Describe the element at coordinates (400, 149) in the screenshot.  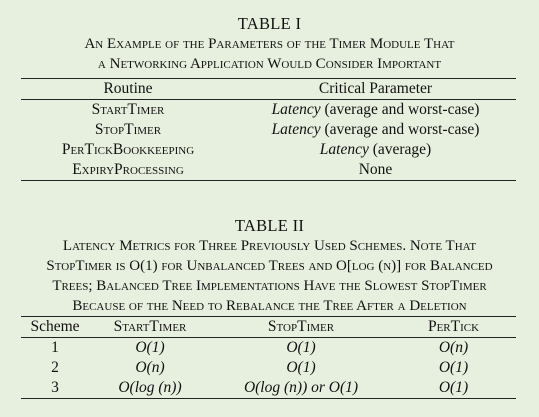
I see `parameter-detail: (average)` at that location.